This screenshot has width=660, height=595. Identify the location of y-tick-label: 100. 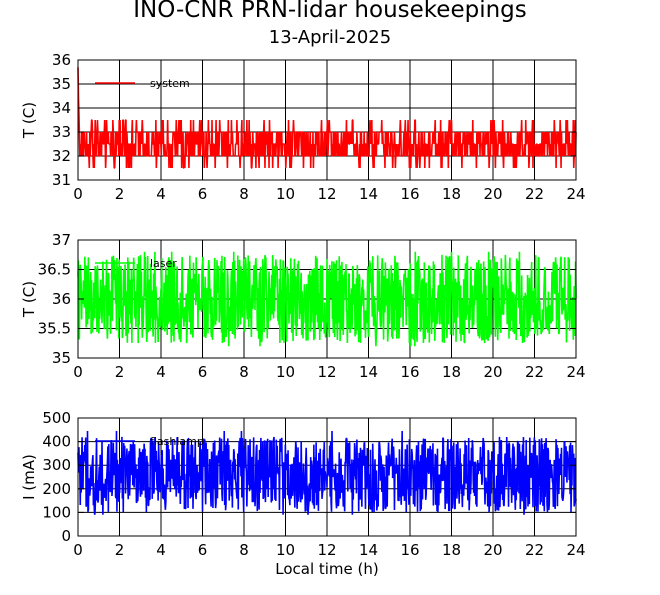
(56, 512).